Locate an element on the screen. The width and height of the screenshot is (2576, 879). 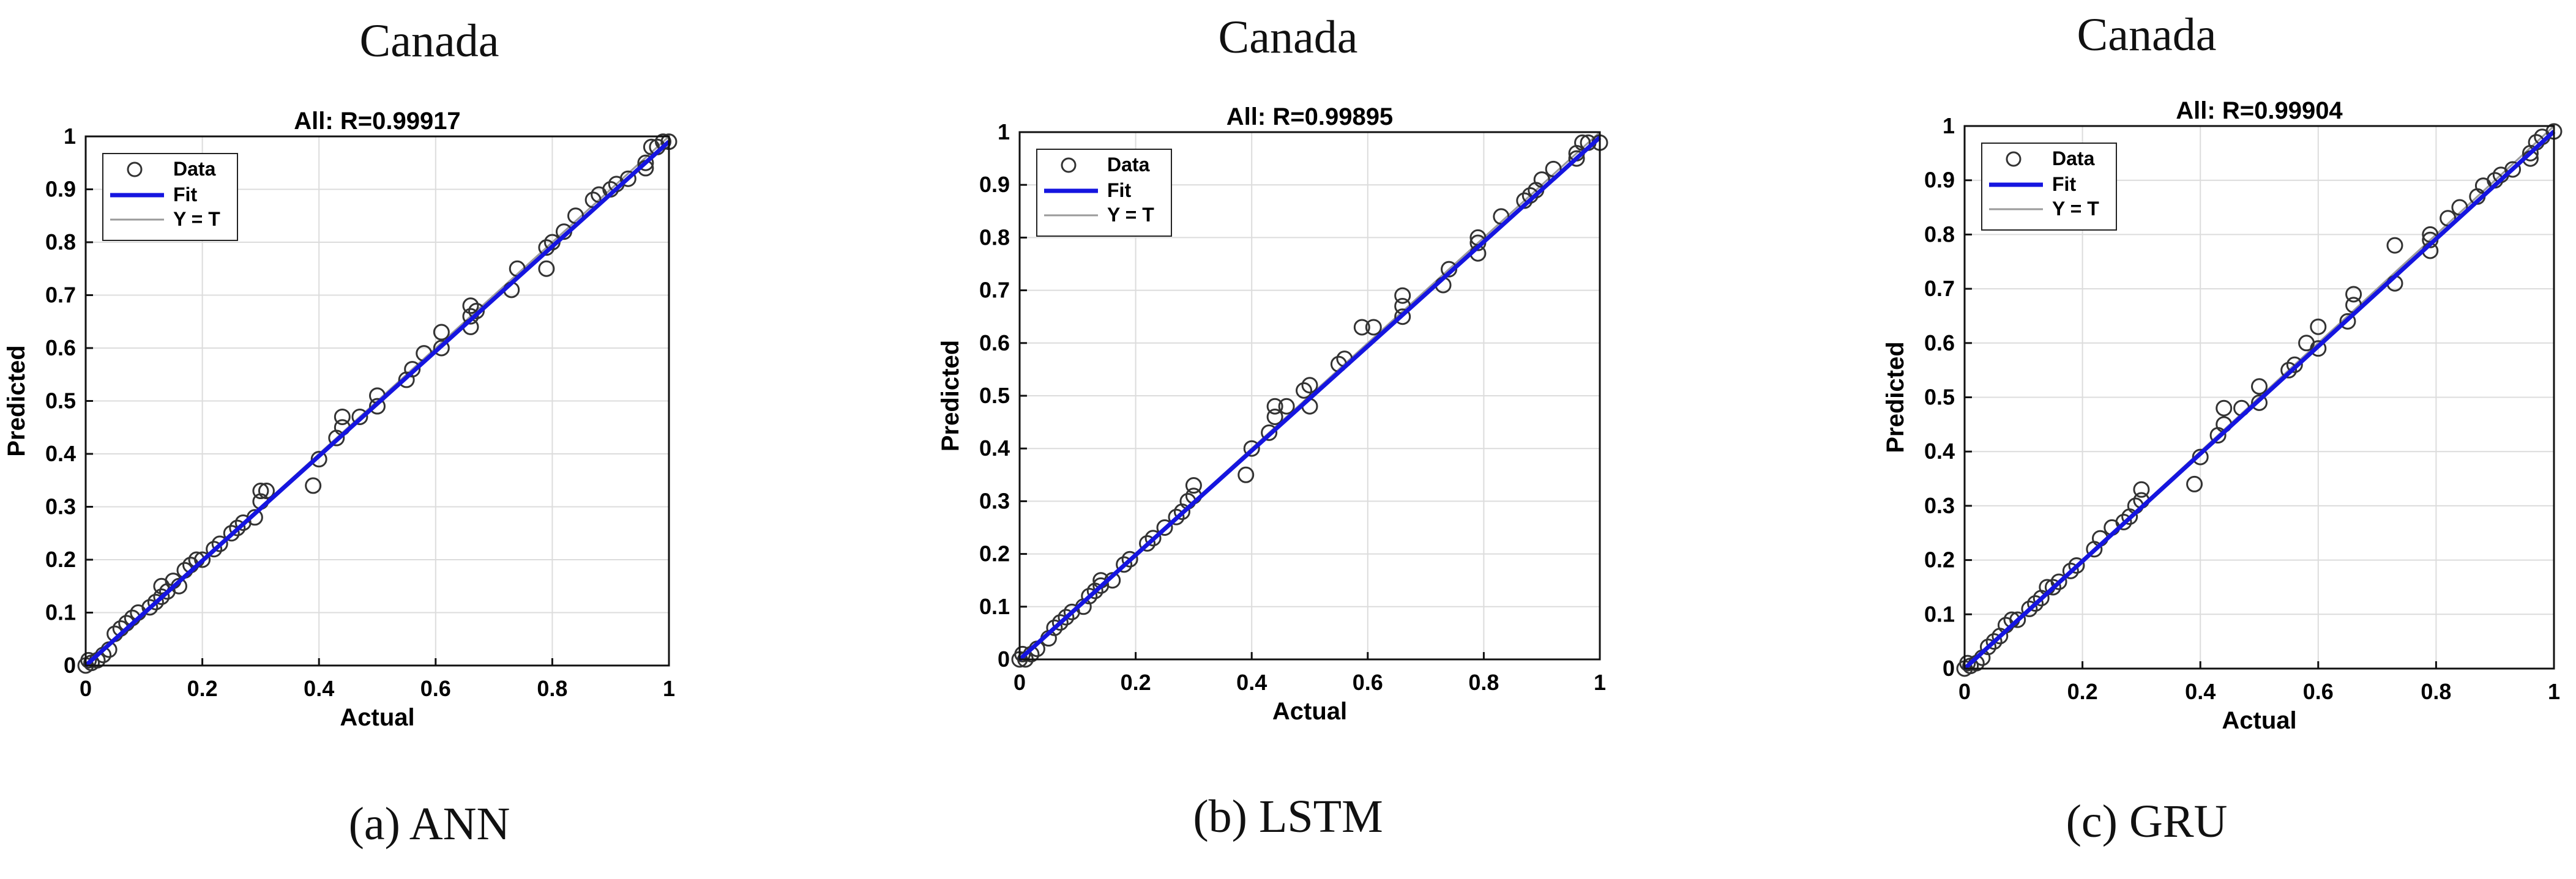
legend-entry-label: Y = T is located at coordinates (1130, 215).